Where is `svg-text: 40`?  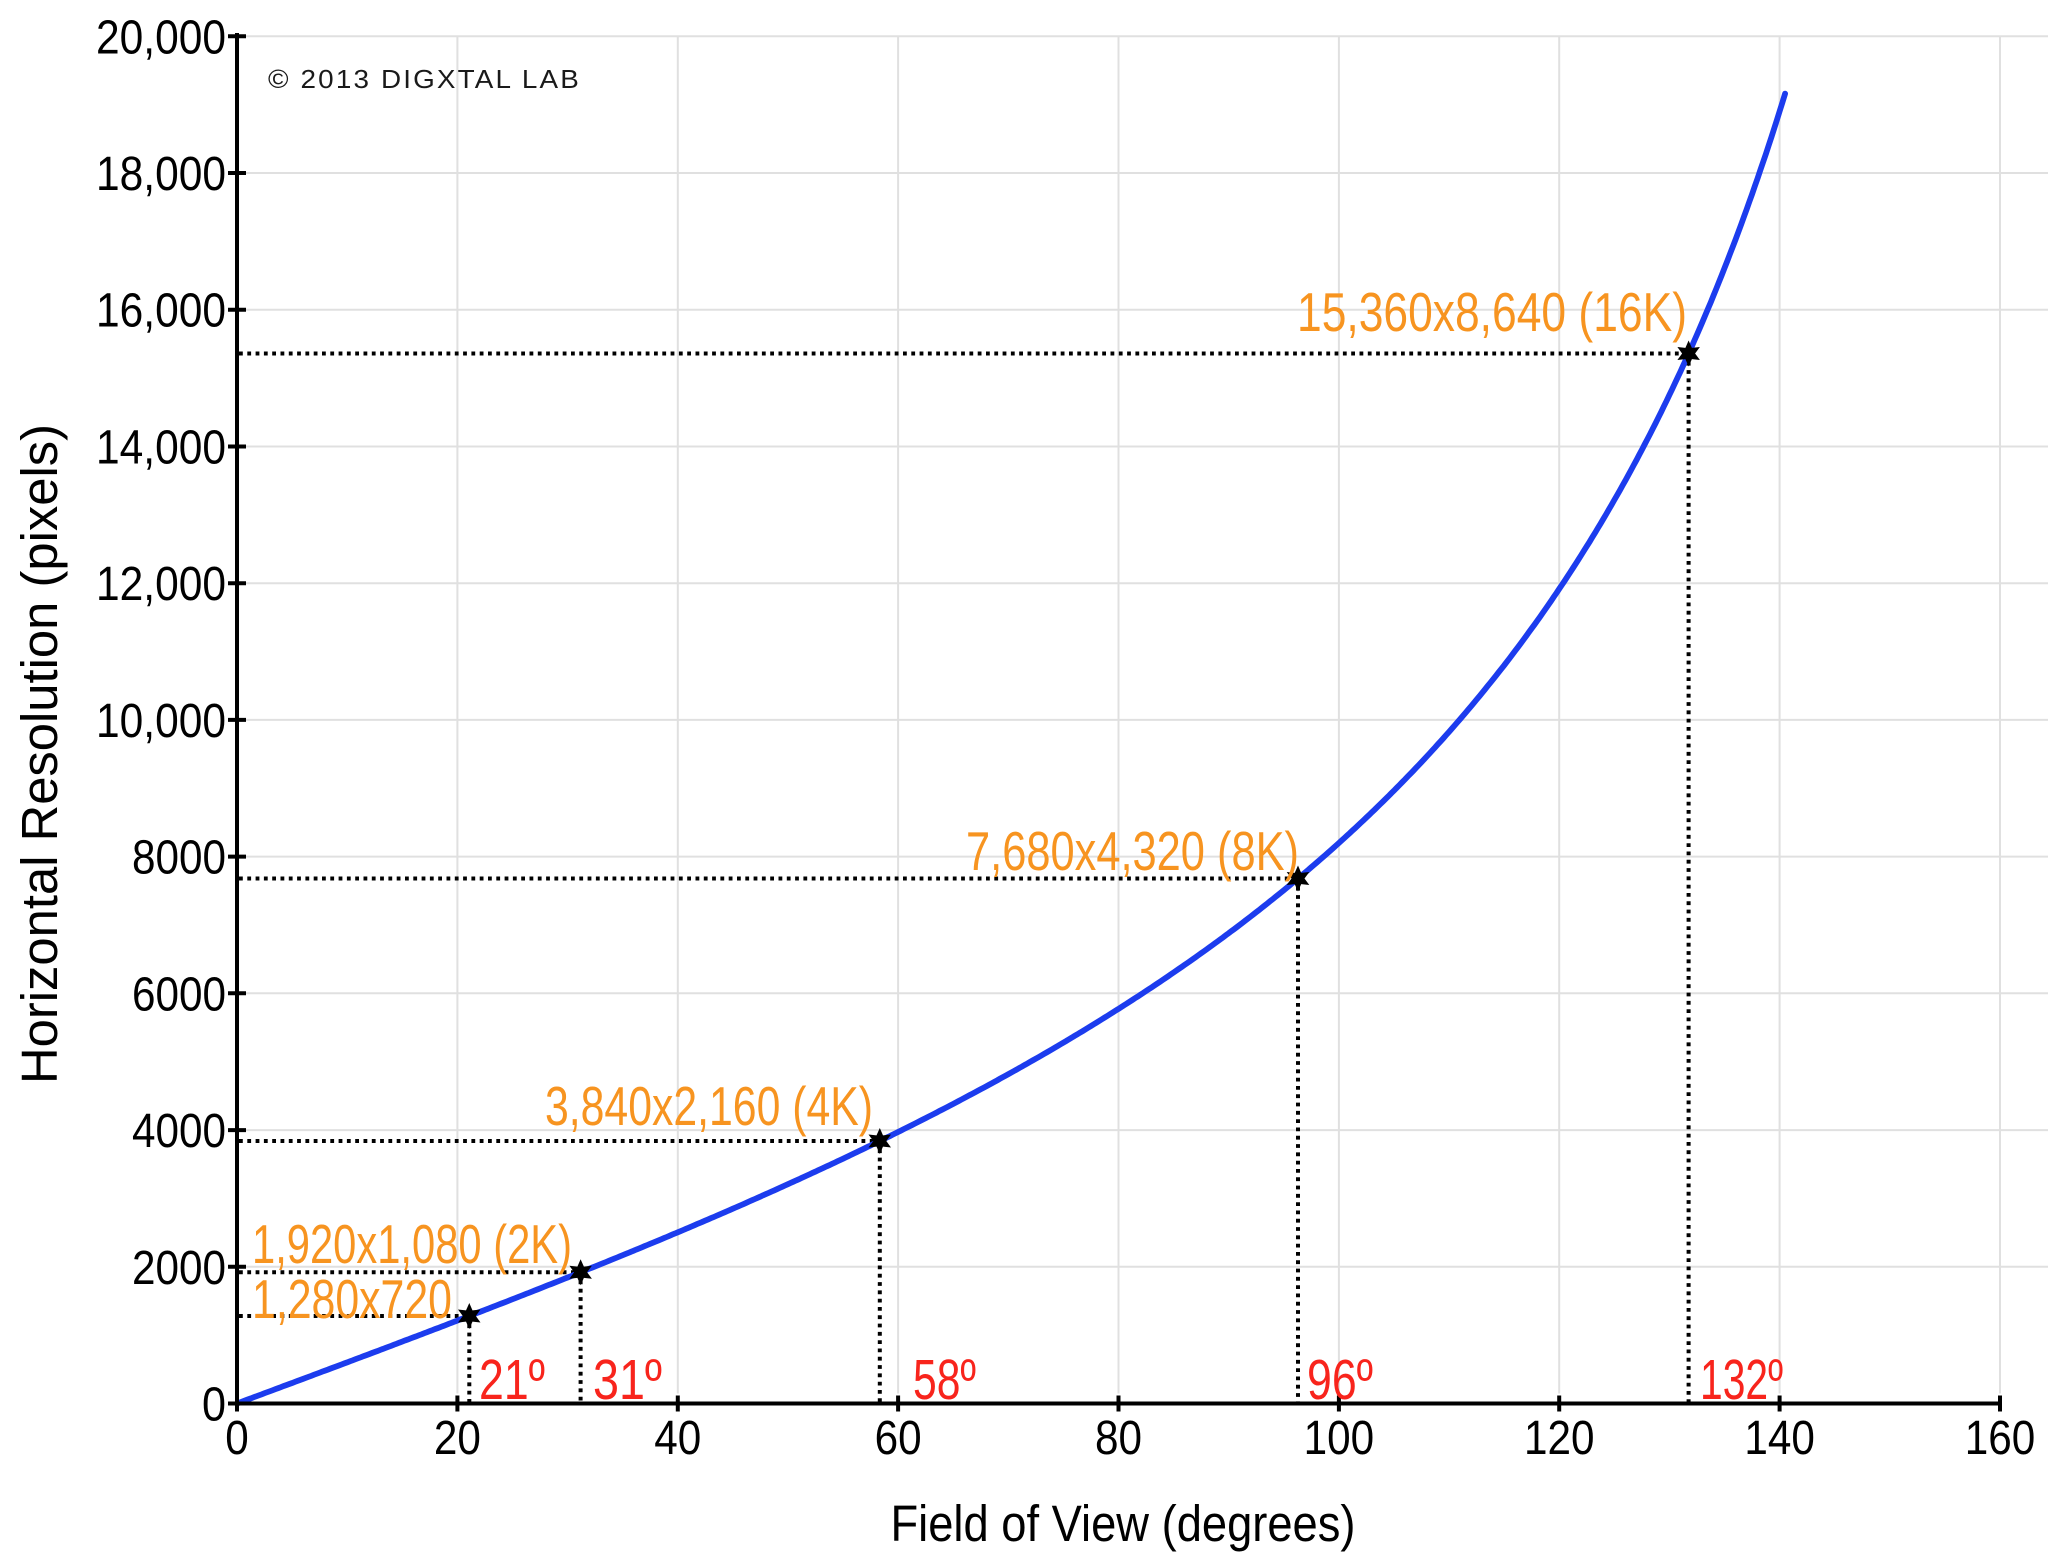 svg-text: 40 is located at coordinates (677, 1438).